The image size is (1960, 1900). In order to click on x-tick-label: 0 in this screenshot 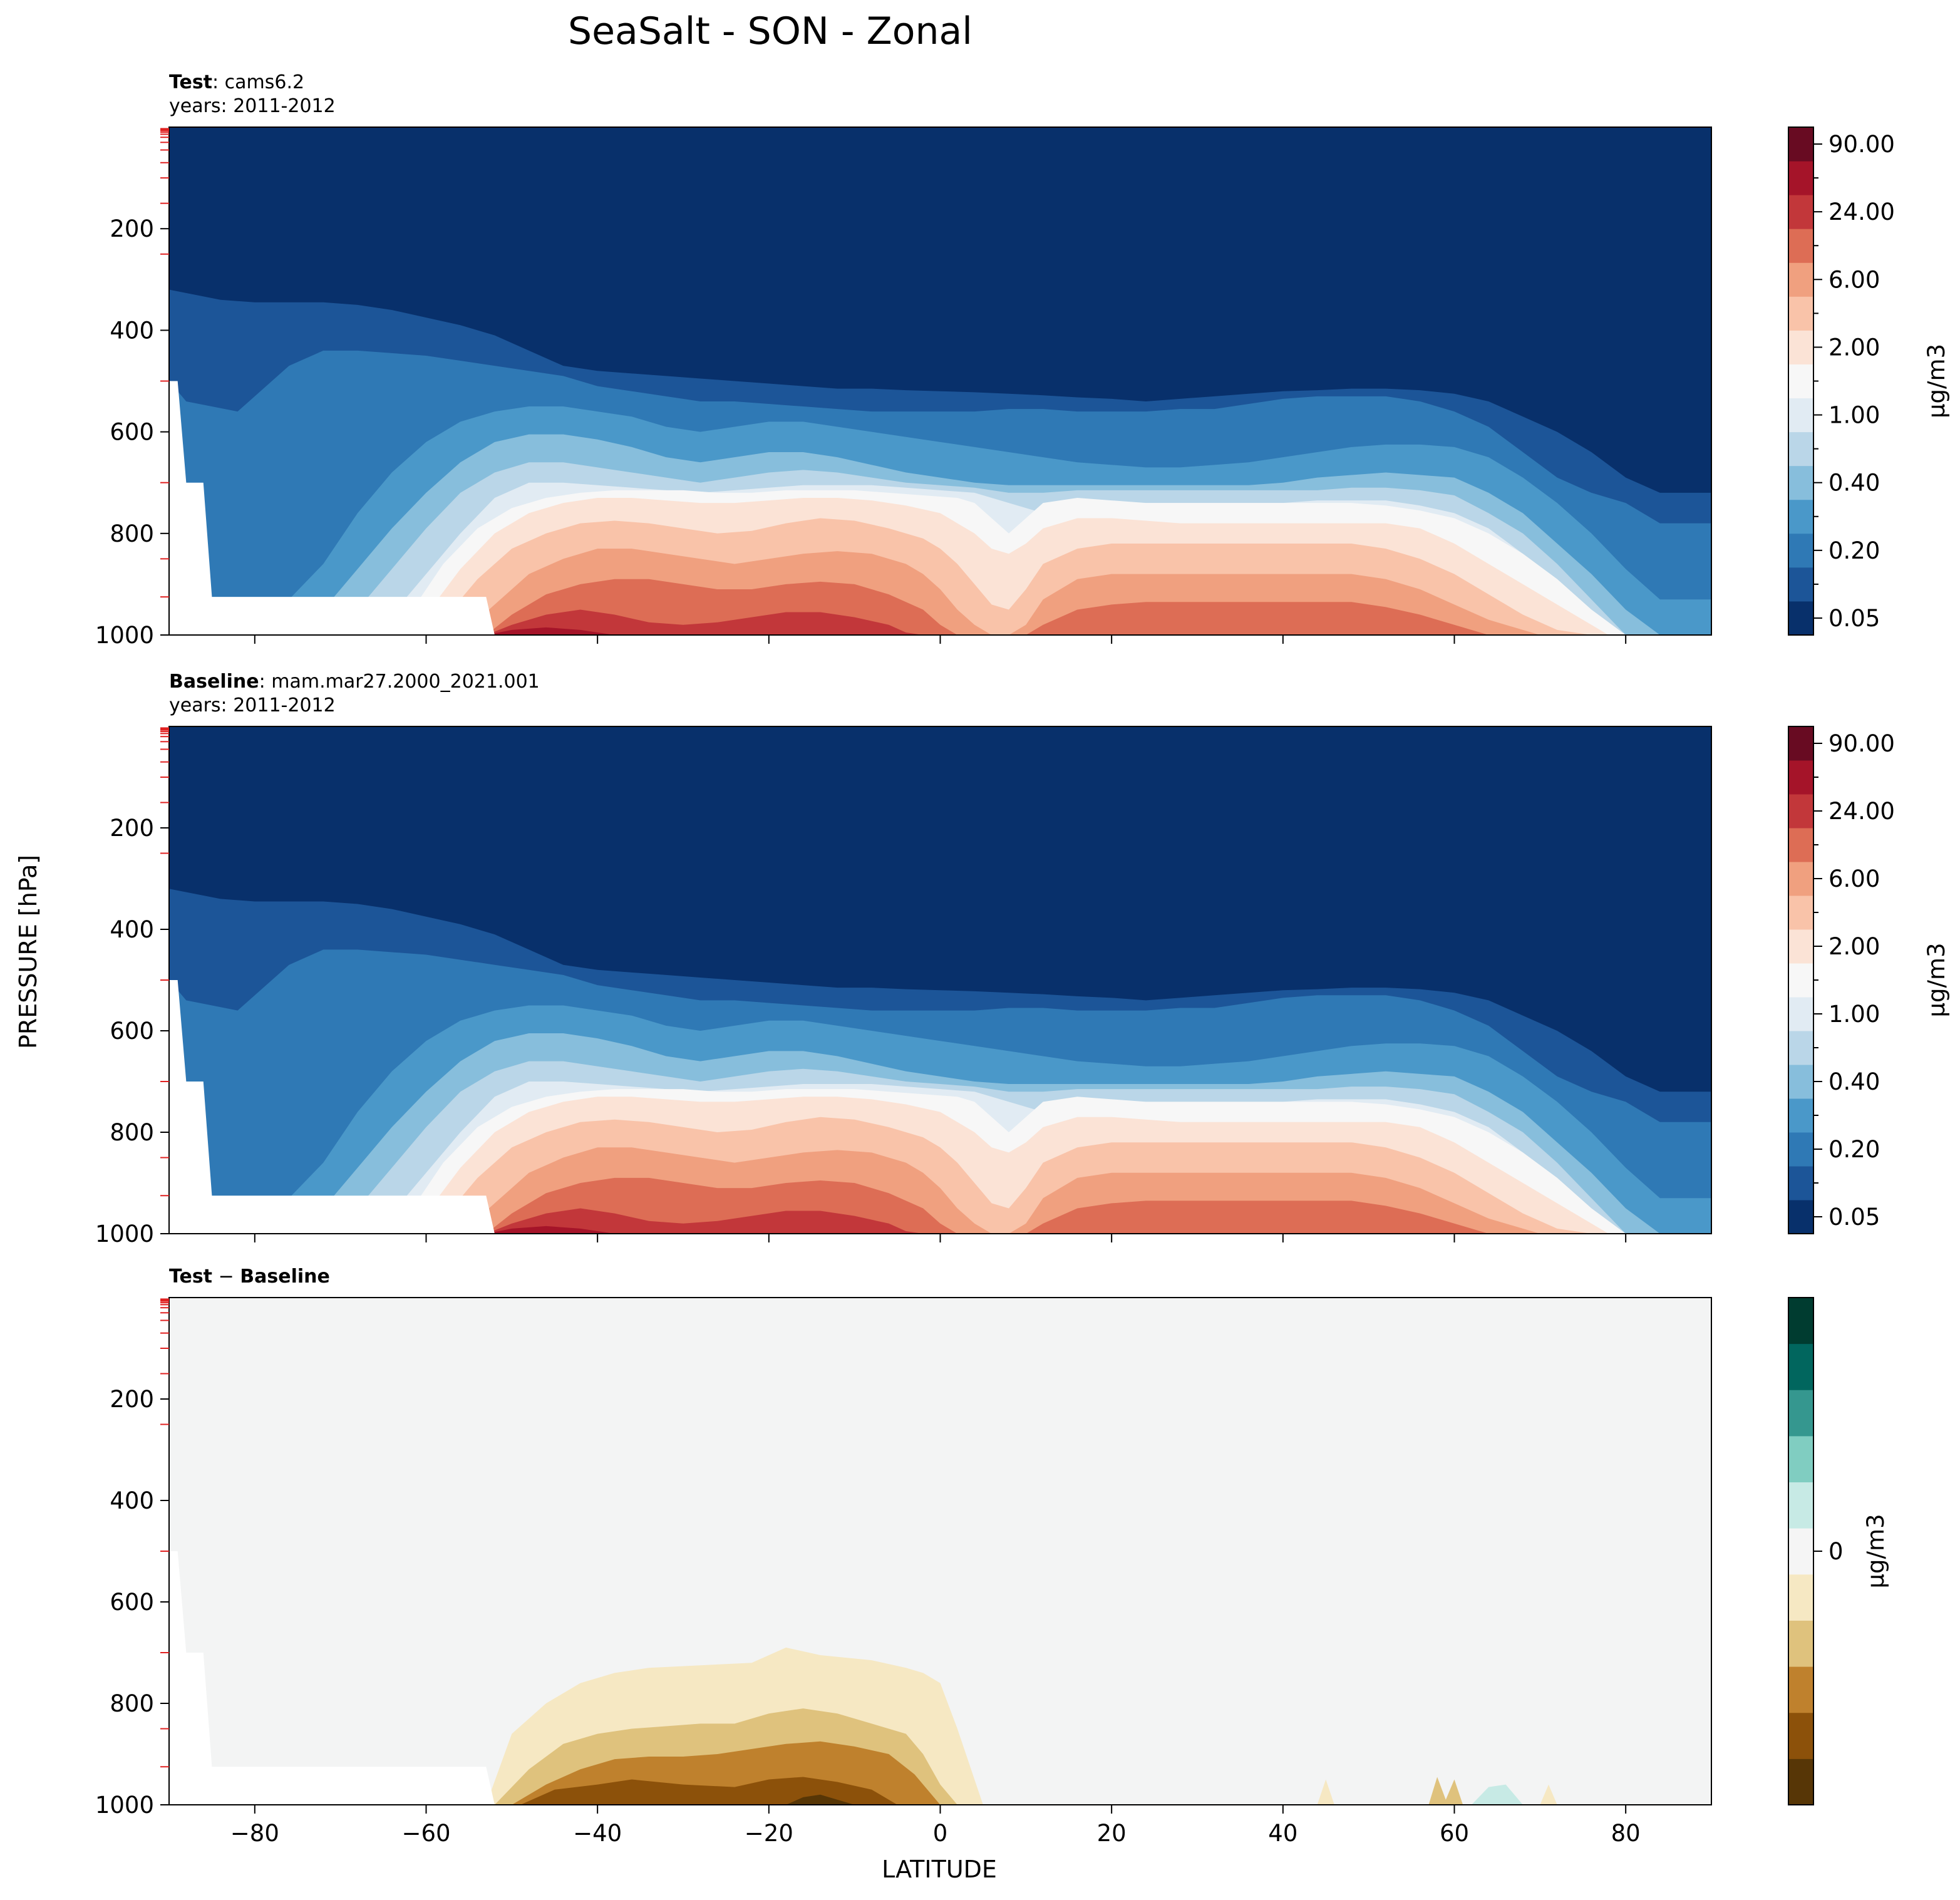, I will do `click(941, 1833)`.